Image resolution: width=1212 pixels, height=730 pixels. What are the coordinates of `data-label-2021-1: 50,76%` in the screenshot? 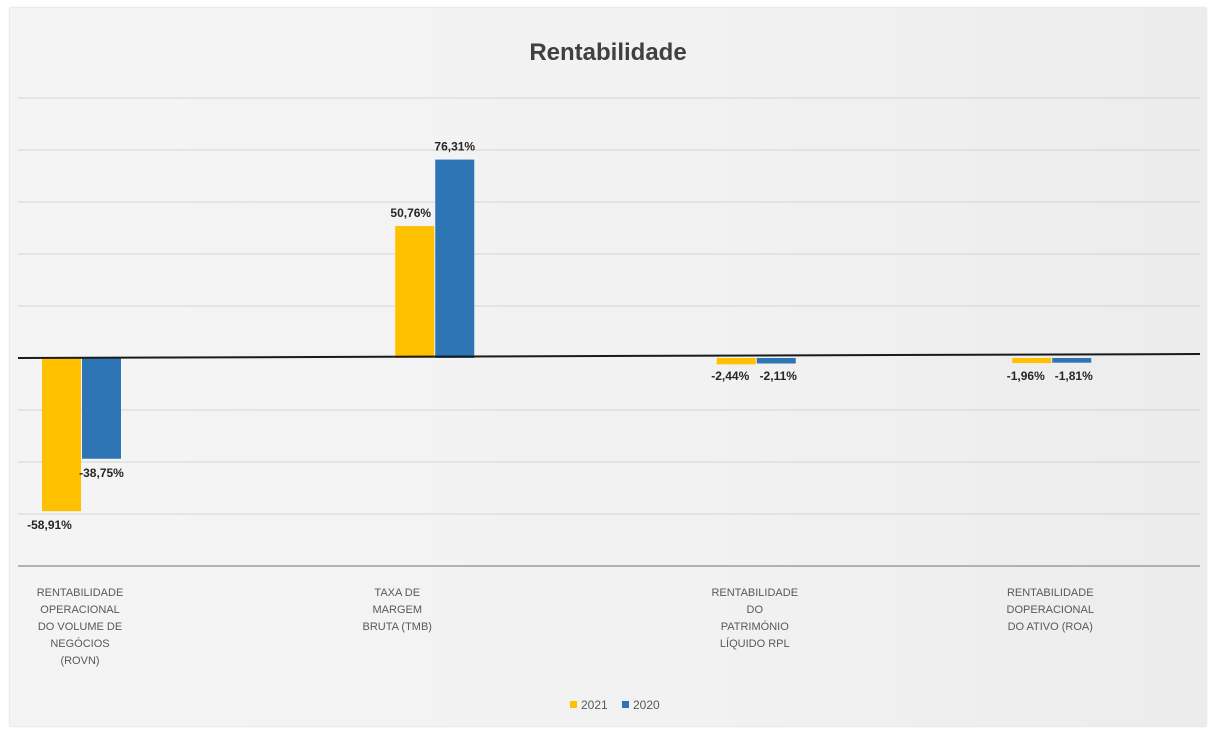 It's located at (410, 213).